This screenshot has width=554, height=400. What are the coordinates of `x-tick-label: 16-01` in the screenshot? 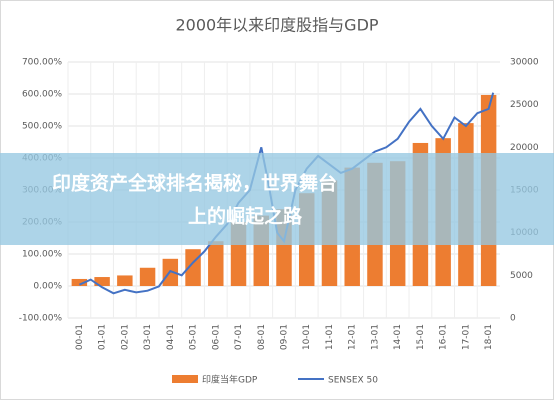 It's located at (444, 337).